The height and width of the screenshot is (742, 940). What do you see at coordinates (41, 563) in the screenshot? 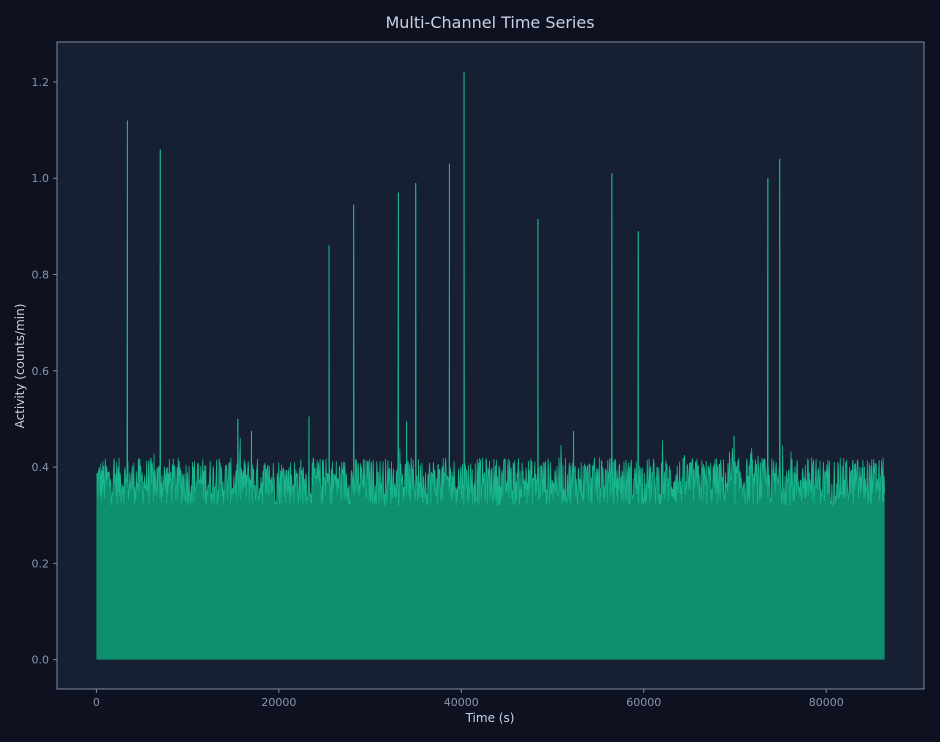
I see `y-tick-label: 0.2` at bounding box center [41, 563].